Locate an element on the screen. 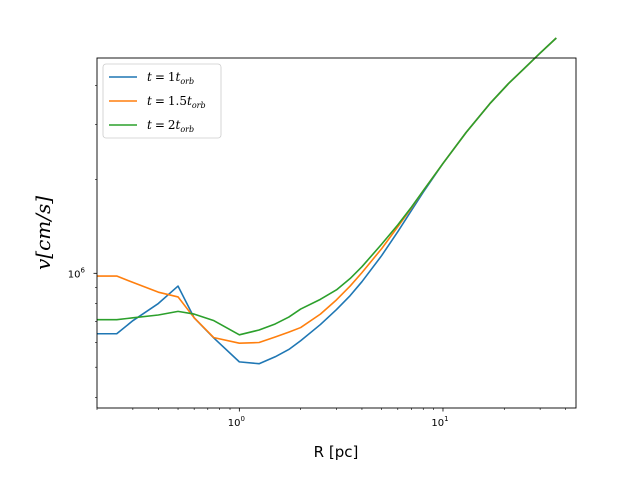 This screenshot has width=640, height=480. x-tick-label: 10¹ is located at coordinates (439, 422).